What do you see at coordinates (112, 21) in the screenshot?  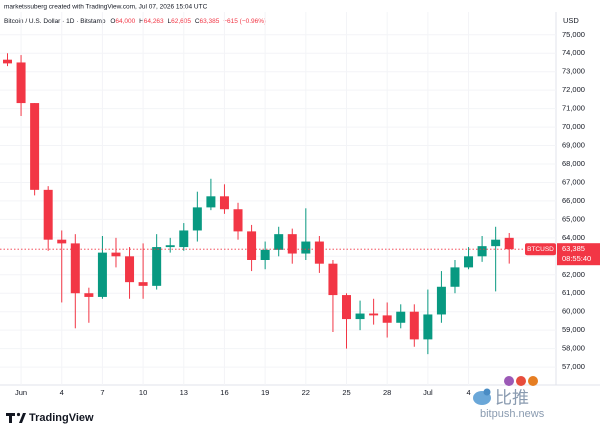 I see `ohlc-key: O` at bounding box center [112, 21].